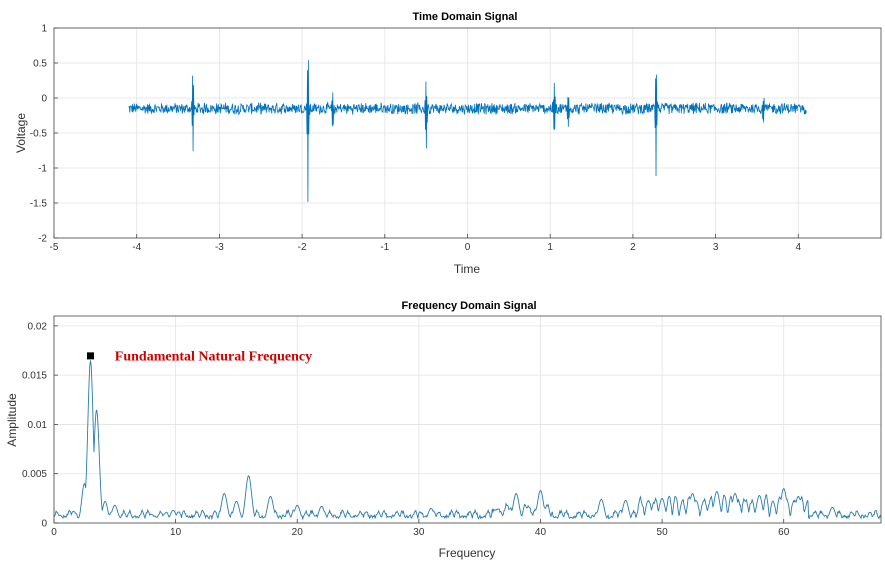 This screenshot has width=885, height=563. Describe the element at coordinates (136, 247) in the screenshot. I see `time-x-tick-label: -4` at that location.